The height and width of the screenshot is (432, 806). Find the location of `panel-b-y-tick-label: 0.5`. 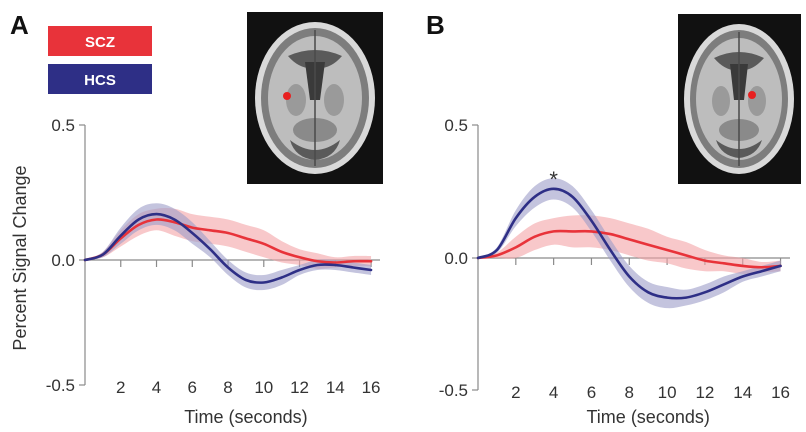

panel-b-y-tick-label: 0.5 is located at coordinates (456, 125).